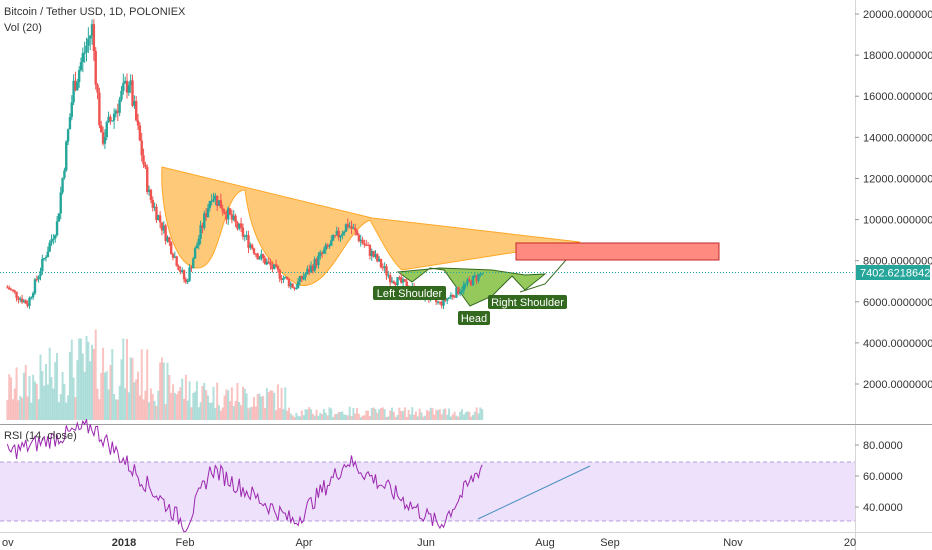 The image size is (932, 550). What do you see at coordinates (245, 374) in the screenshot?
I see `volume-bars` at bounding box center [245, 374].